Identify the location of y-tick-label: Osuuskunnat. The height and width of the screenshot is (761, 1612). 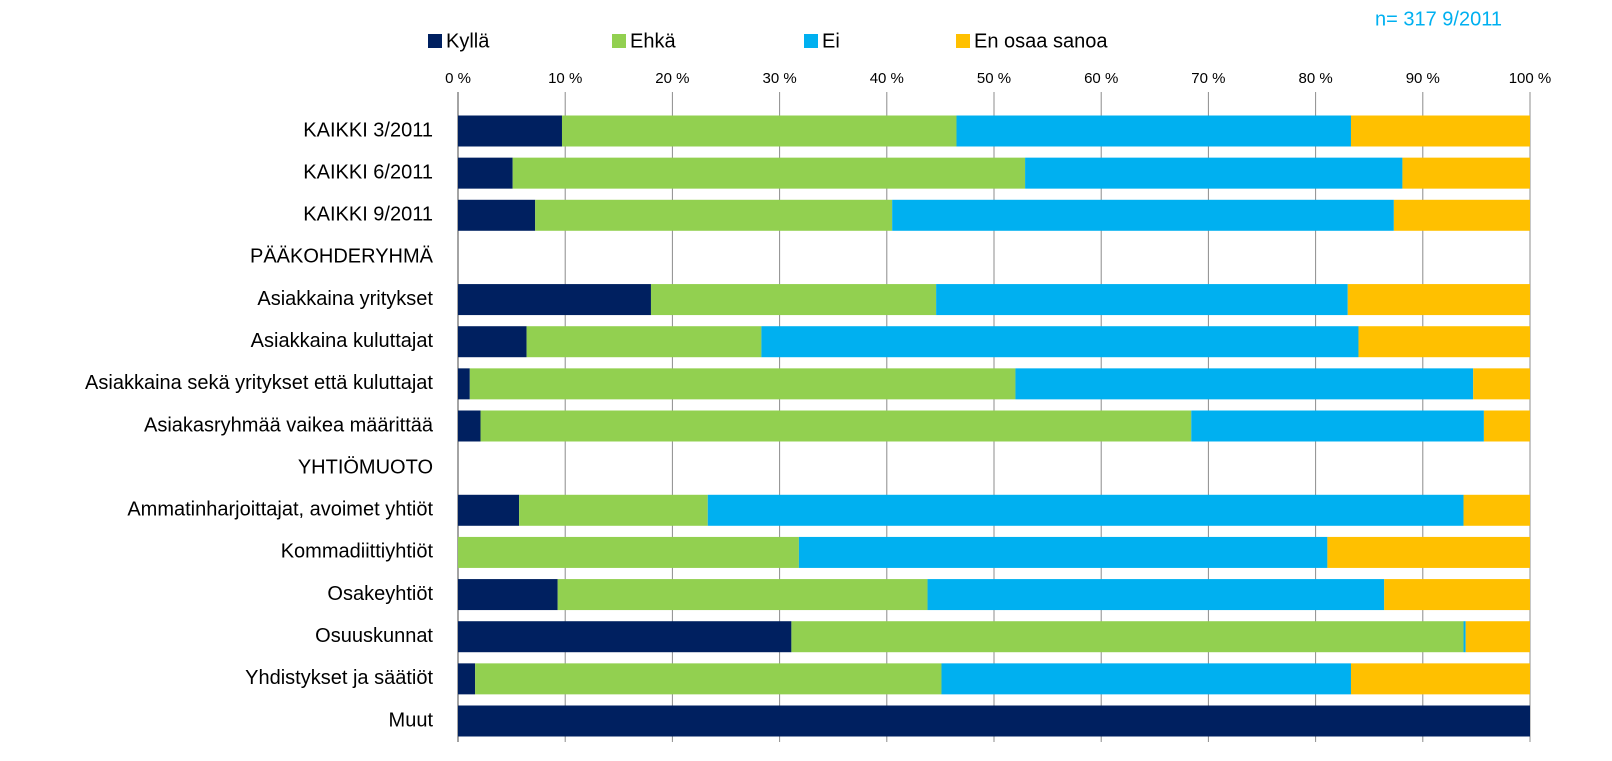
(374, 636).